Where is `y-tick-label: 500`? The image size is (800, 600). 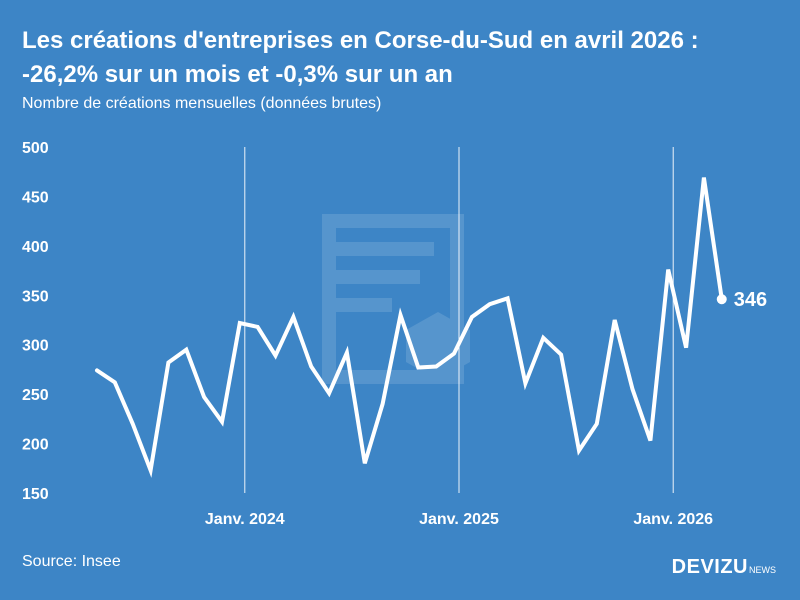
y-tick-label: 500 is located at coordinates (35, 148).